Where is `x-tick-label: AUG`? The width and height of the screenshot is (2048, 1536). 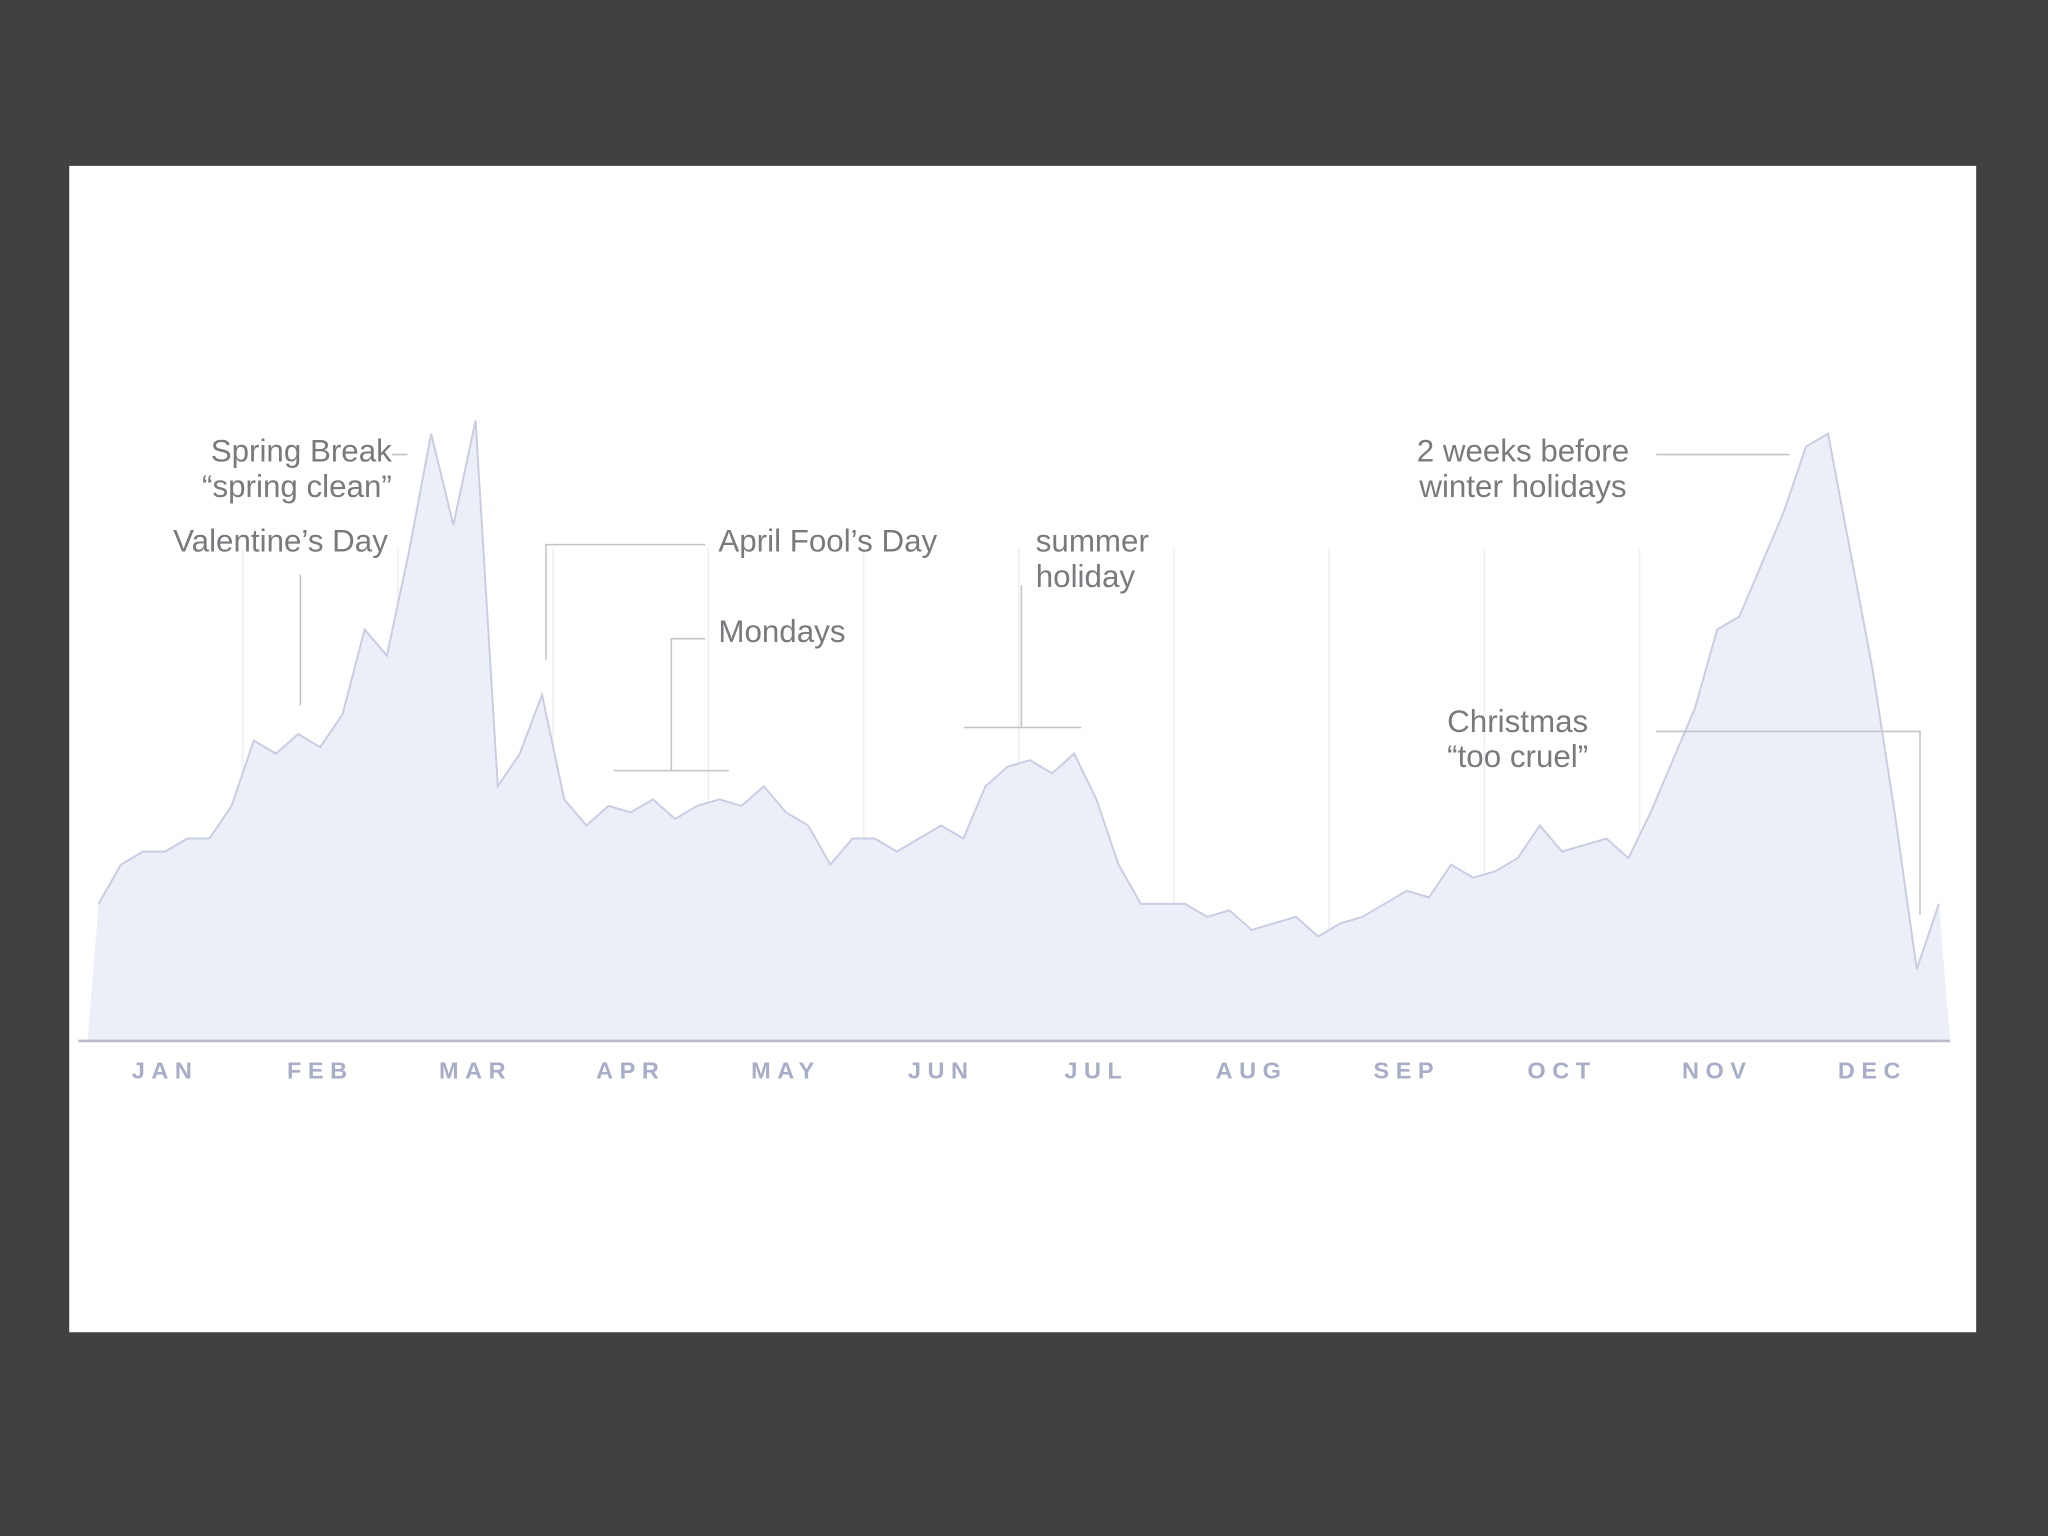
x-tick-label: AUG is located at coordinates (1252, 1071).